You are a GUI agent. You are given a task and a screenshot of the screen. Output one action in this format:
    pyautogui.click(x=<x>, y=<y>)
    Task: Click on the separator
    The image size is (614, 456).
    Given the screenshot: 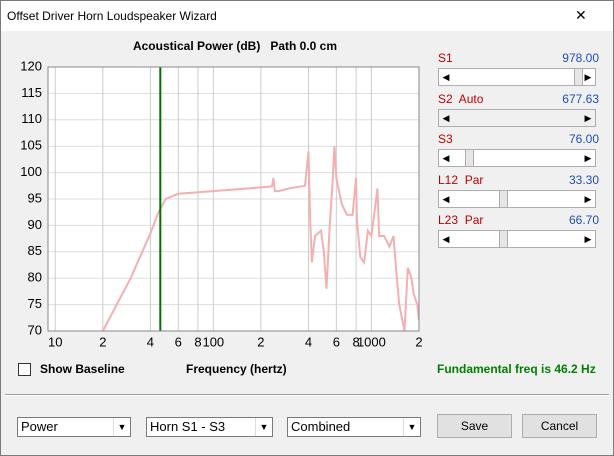 What is the action you would take?
    pyautogui.click(x=307, y=395)
    